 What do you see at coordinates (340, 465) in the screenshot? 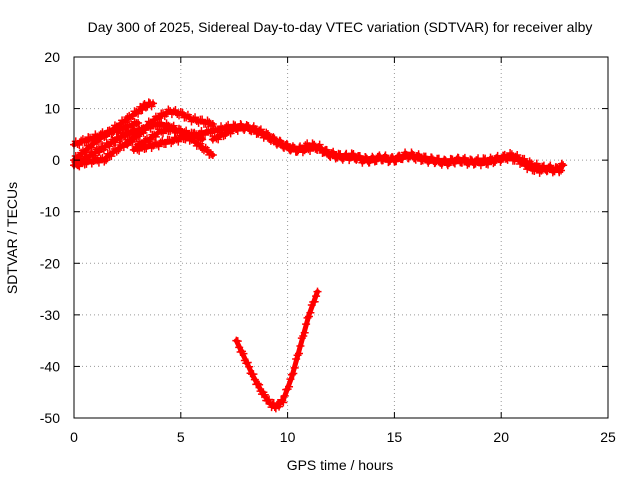
I see `x-axis-title: GPS time / hours` at bounding box center [340, 465].